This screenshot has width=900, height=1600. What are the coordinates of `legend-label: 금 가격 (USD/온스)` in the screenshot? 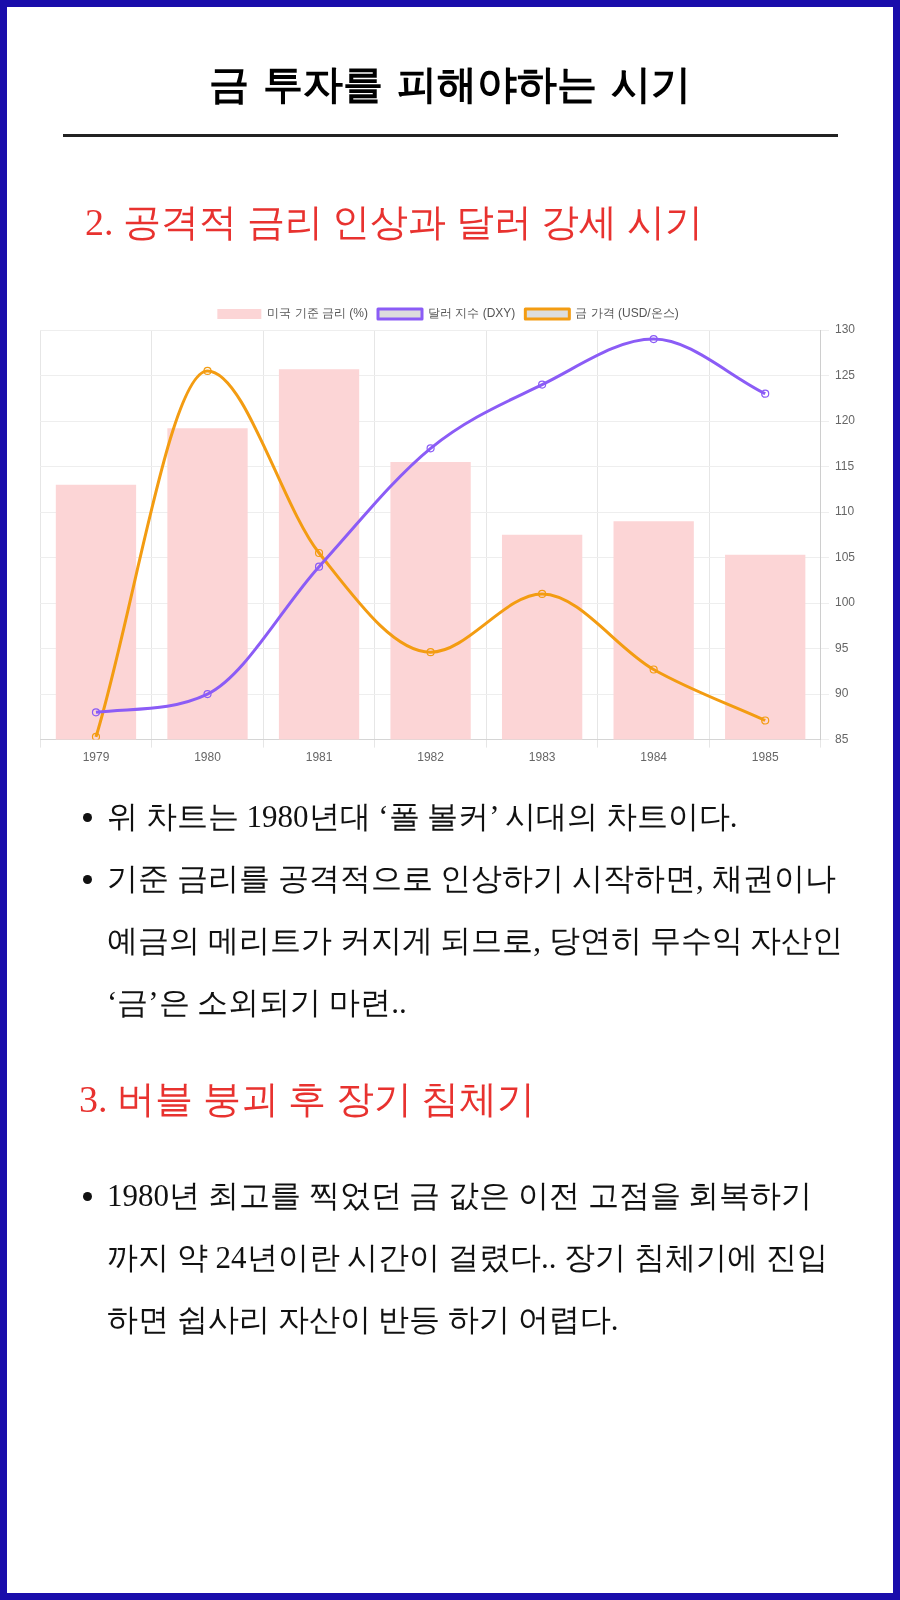 It's located at (627, 313).